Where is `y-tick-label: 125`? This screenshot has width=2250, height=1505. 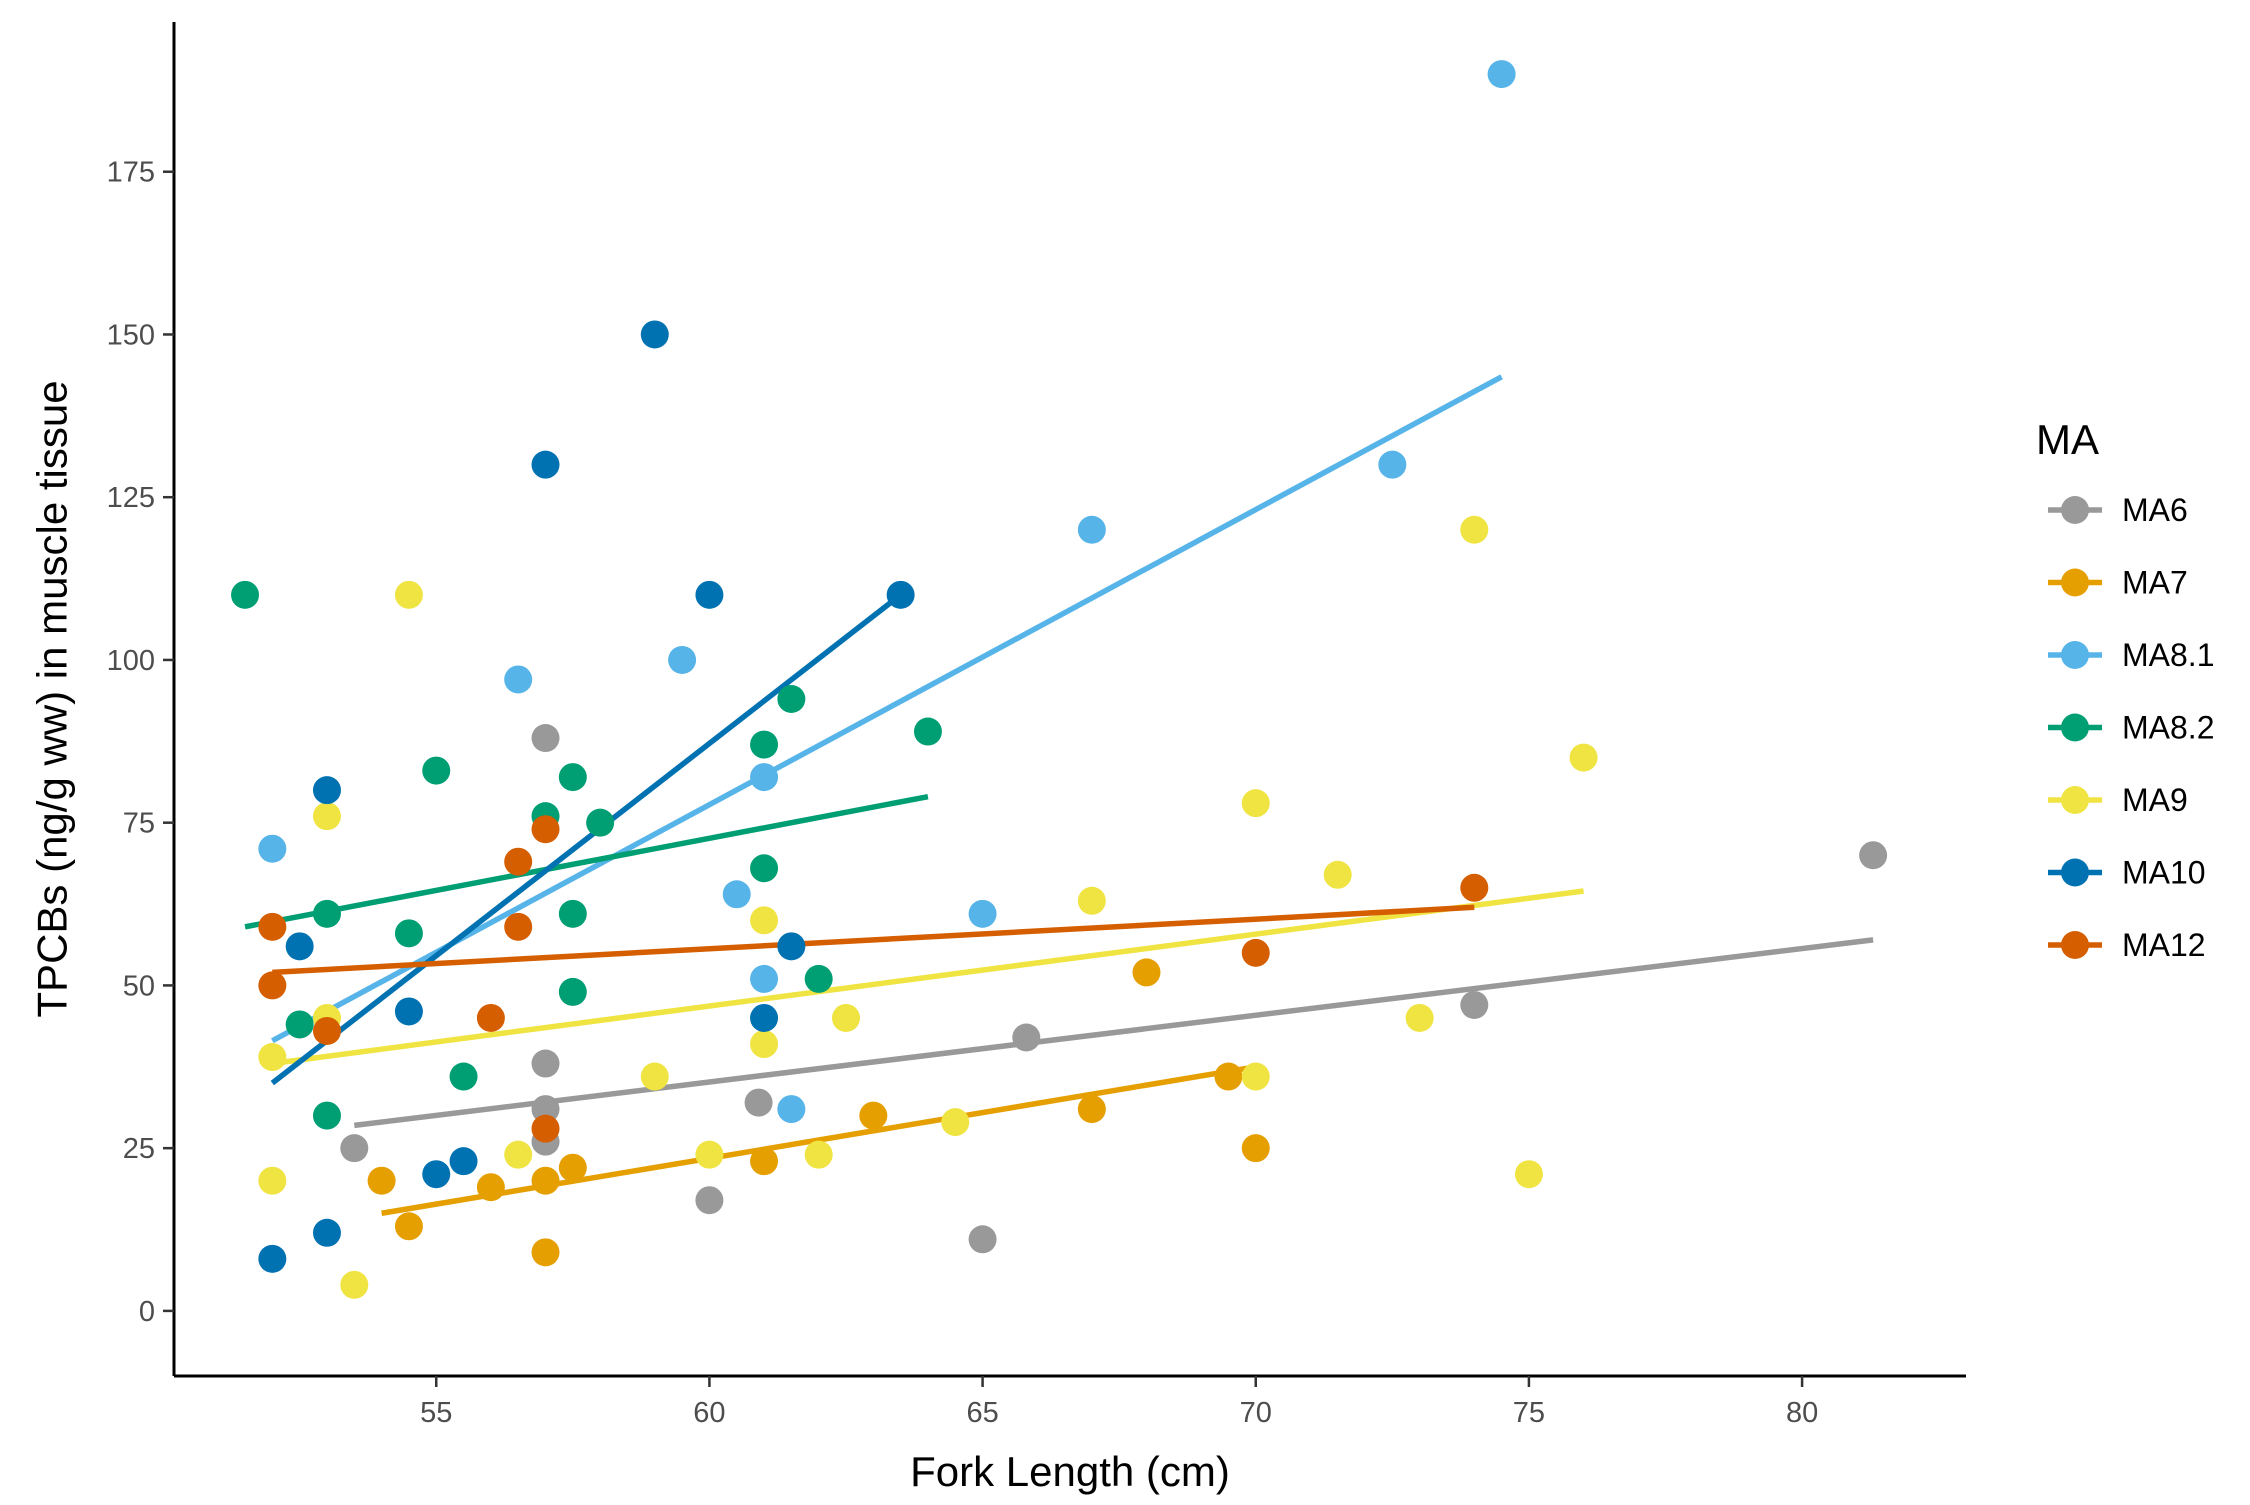 y-tick-label: 125 is located at coordinates (131, 498).